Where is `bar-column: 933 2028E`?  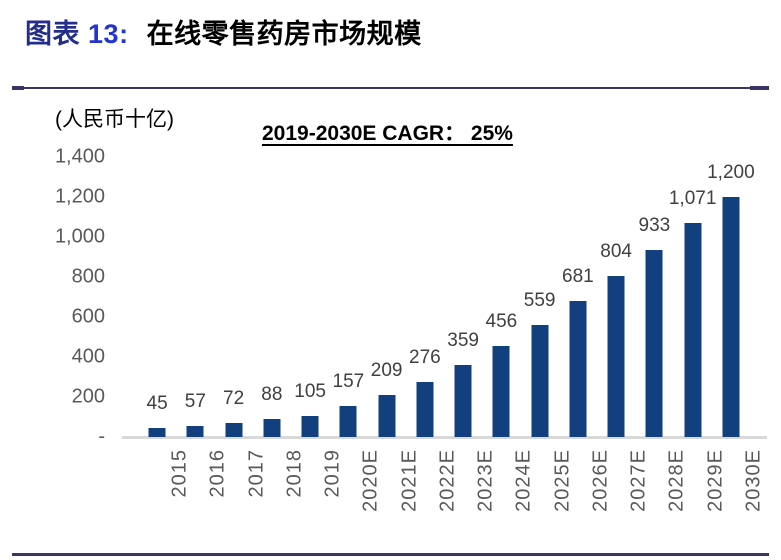
bar-column: 933 2028E is located at coordinates (661, 334).